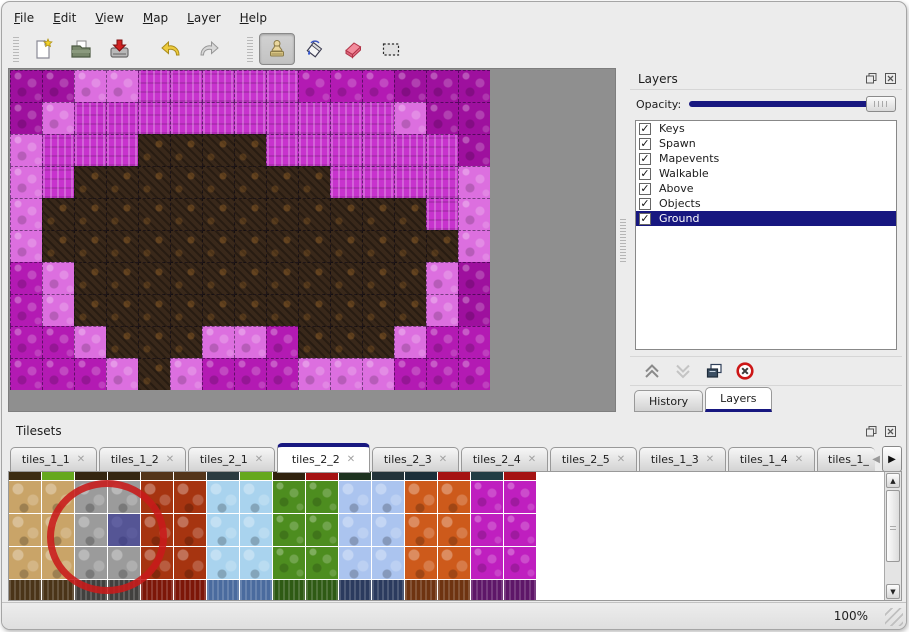  What do you see at coordinates (892, 459) in the screenshot?
I see `tab-scroll-right-button: ▶` at bounding box center [892, 459].